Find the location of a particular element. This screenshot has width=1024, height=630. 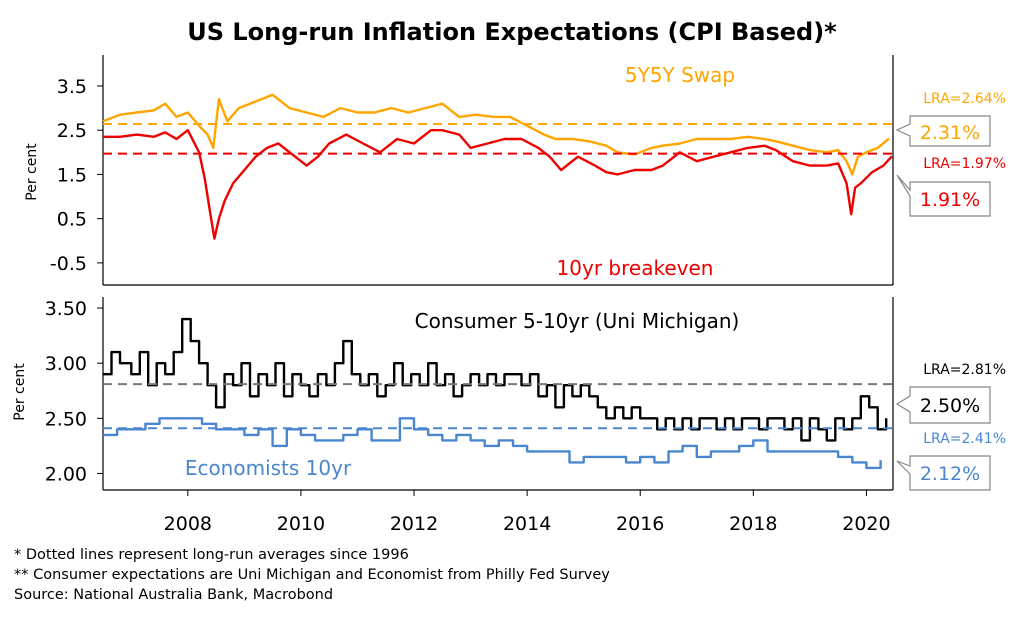

lra-breakeven-label: LRA=1.97% is located at coordinates (964, 164).